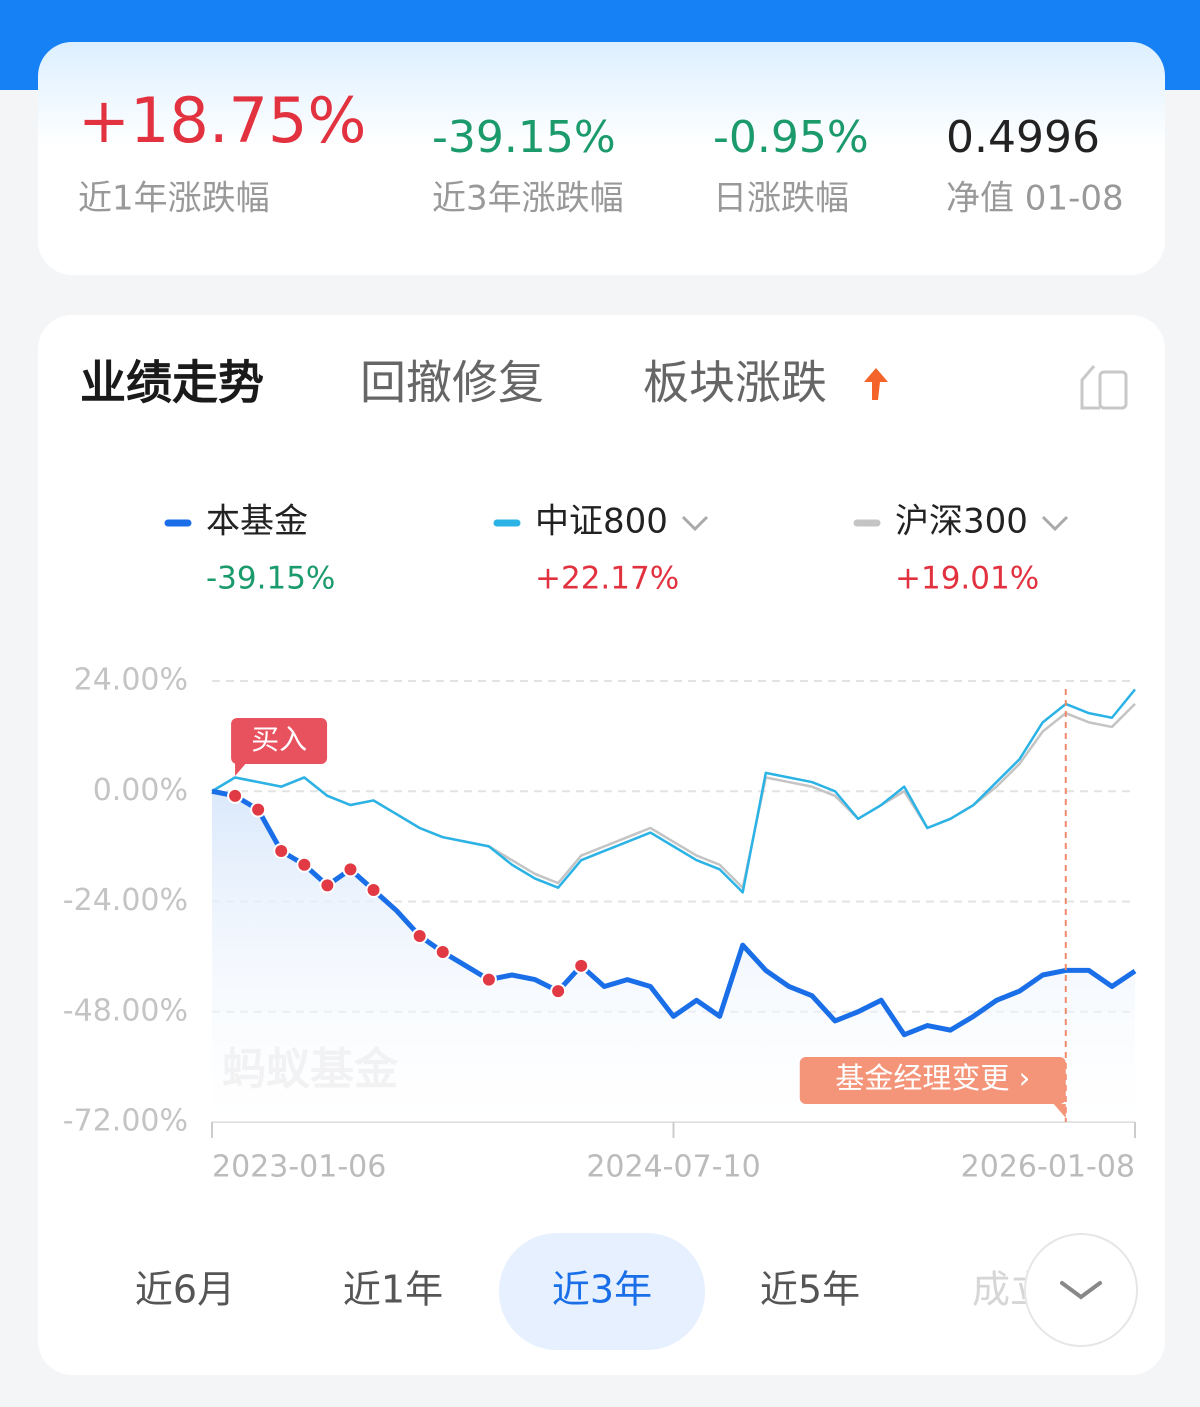 The height and width of the screenshot is (1407, 1200). I want to click on stat-value: -0.95%, so click(791, 137).